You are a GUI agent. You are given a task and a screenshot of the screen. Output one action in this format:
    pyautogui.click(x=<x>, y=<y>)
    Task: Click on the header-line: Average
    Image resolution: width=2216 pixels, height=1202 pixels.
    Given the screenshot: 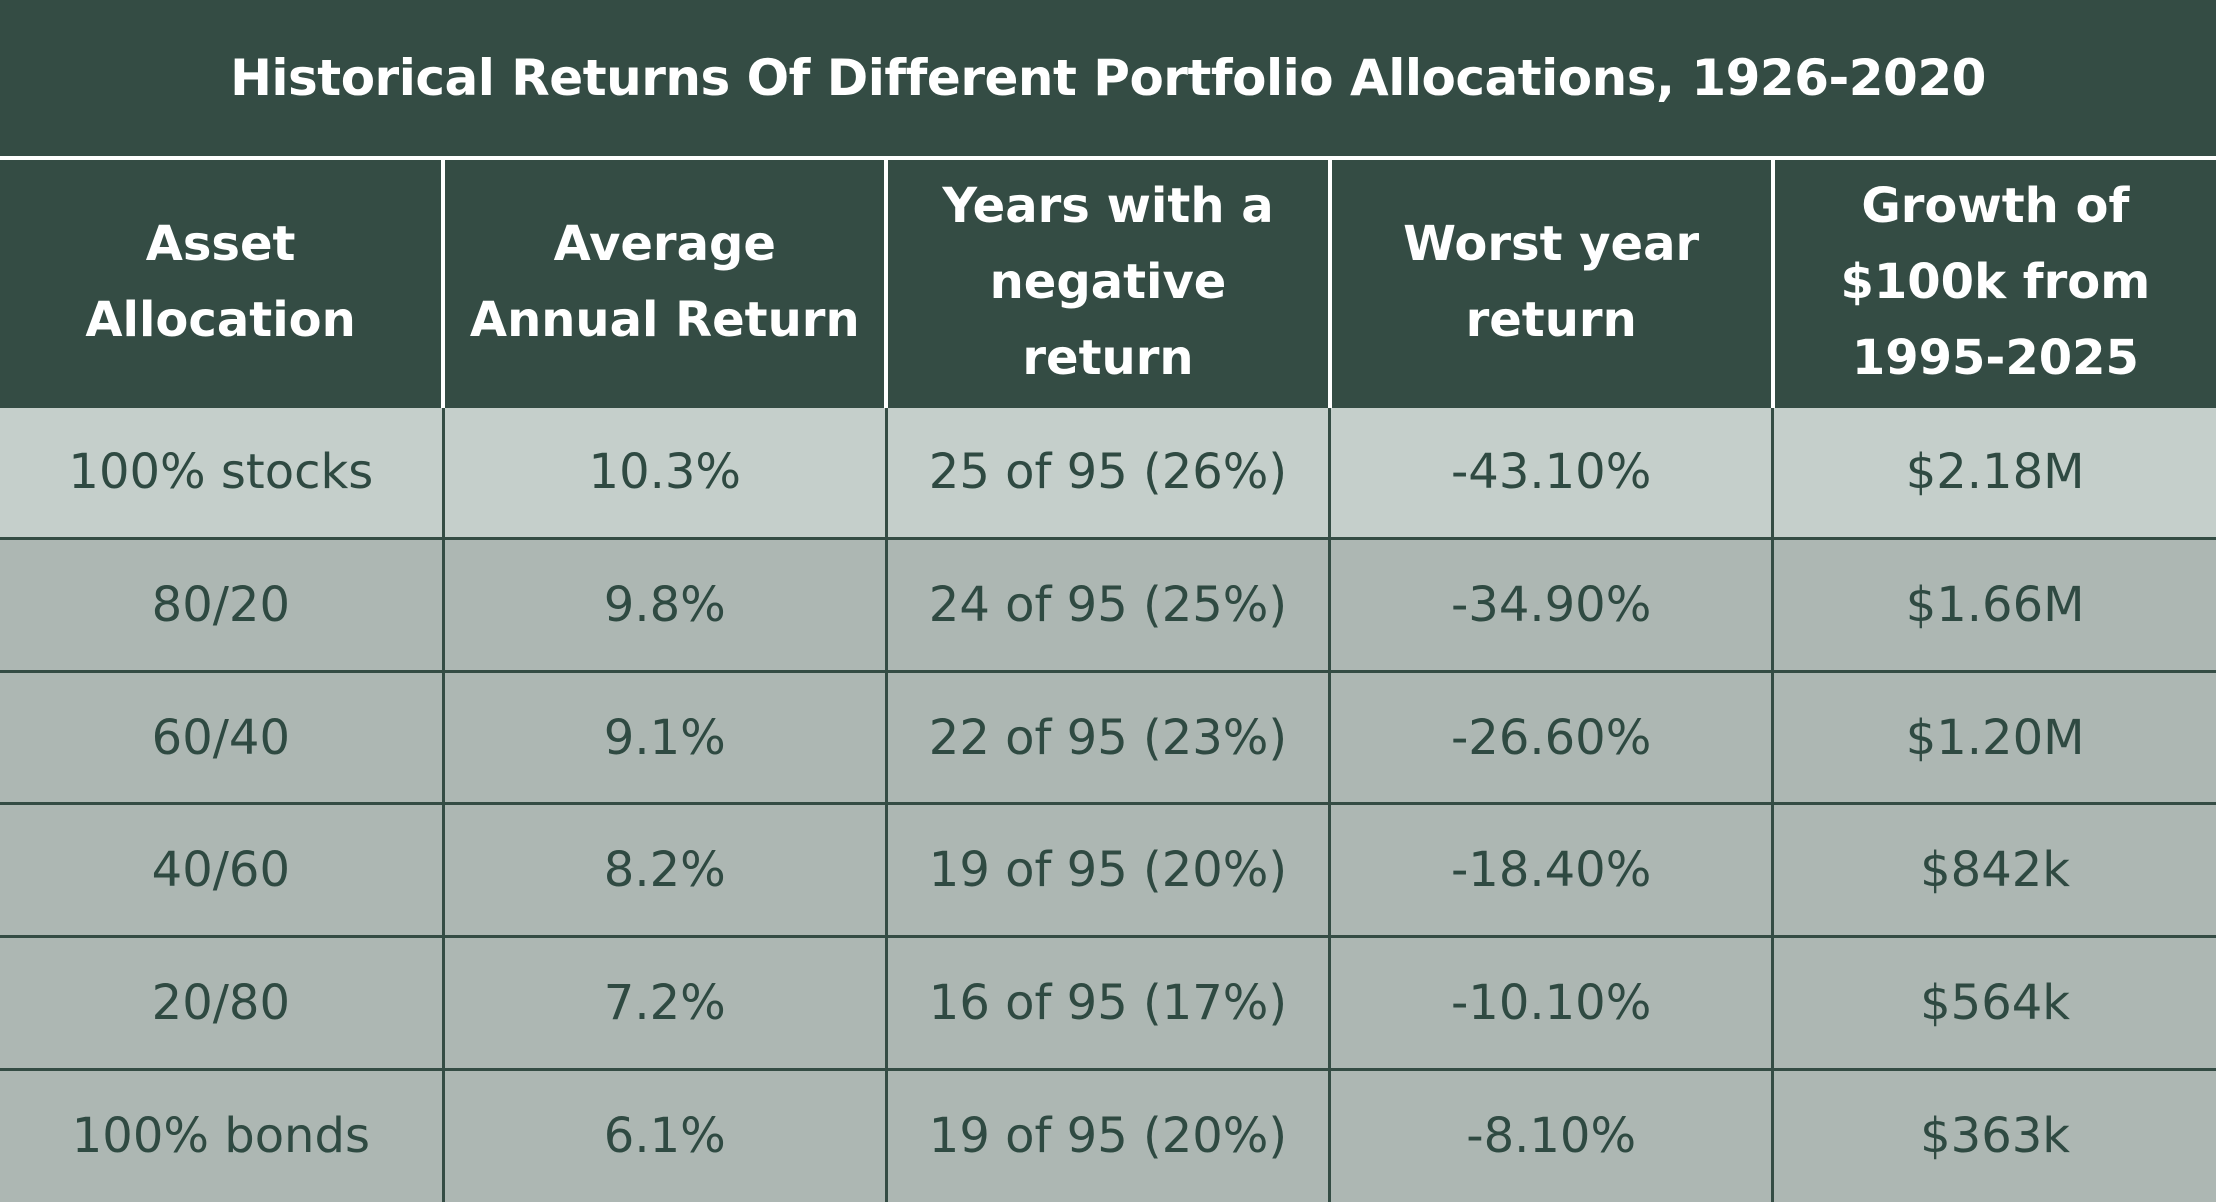 What is the action you would take?
    pyautogui.click(x=664, y=244)
    